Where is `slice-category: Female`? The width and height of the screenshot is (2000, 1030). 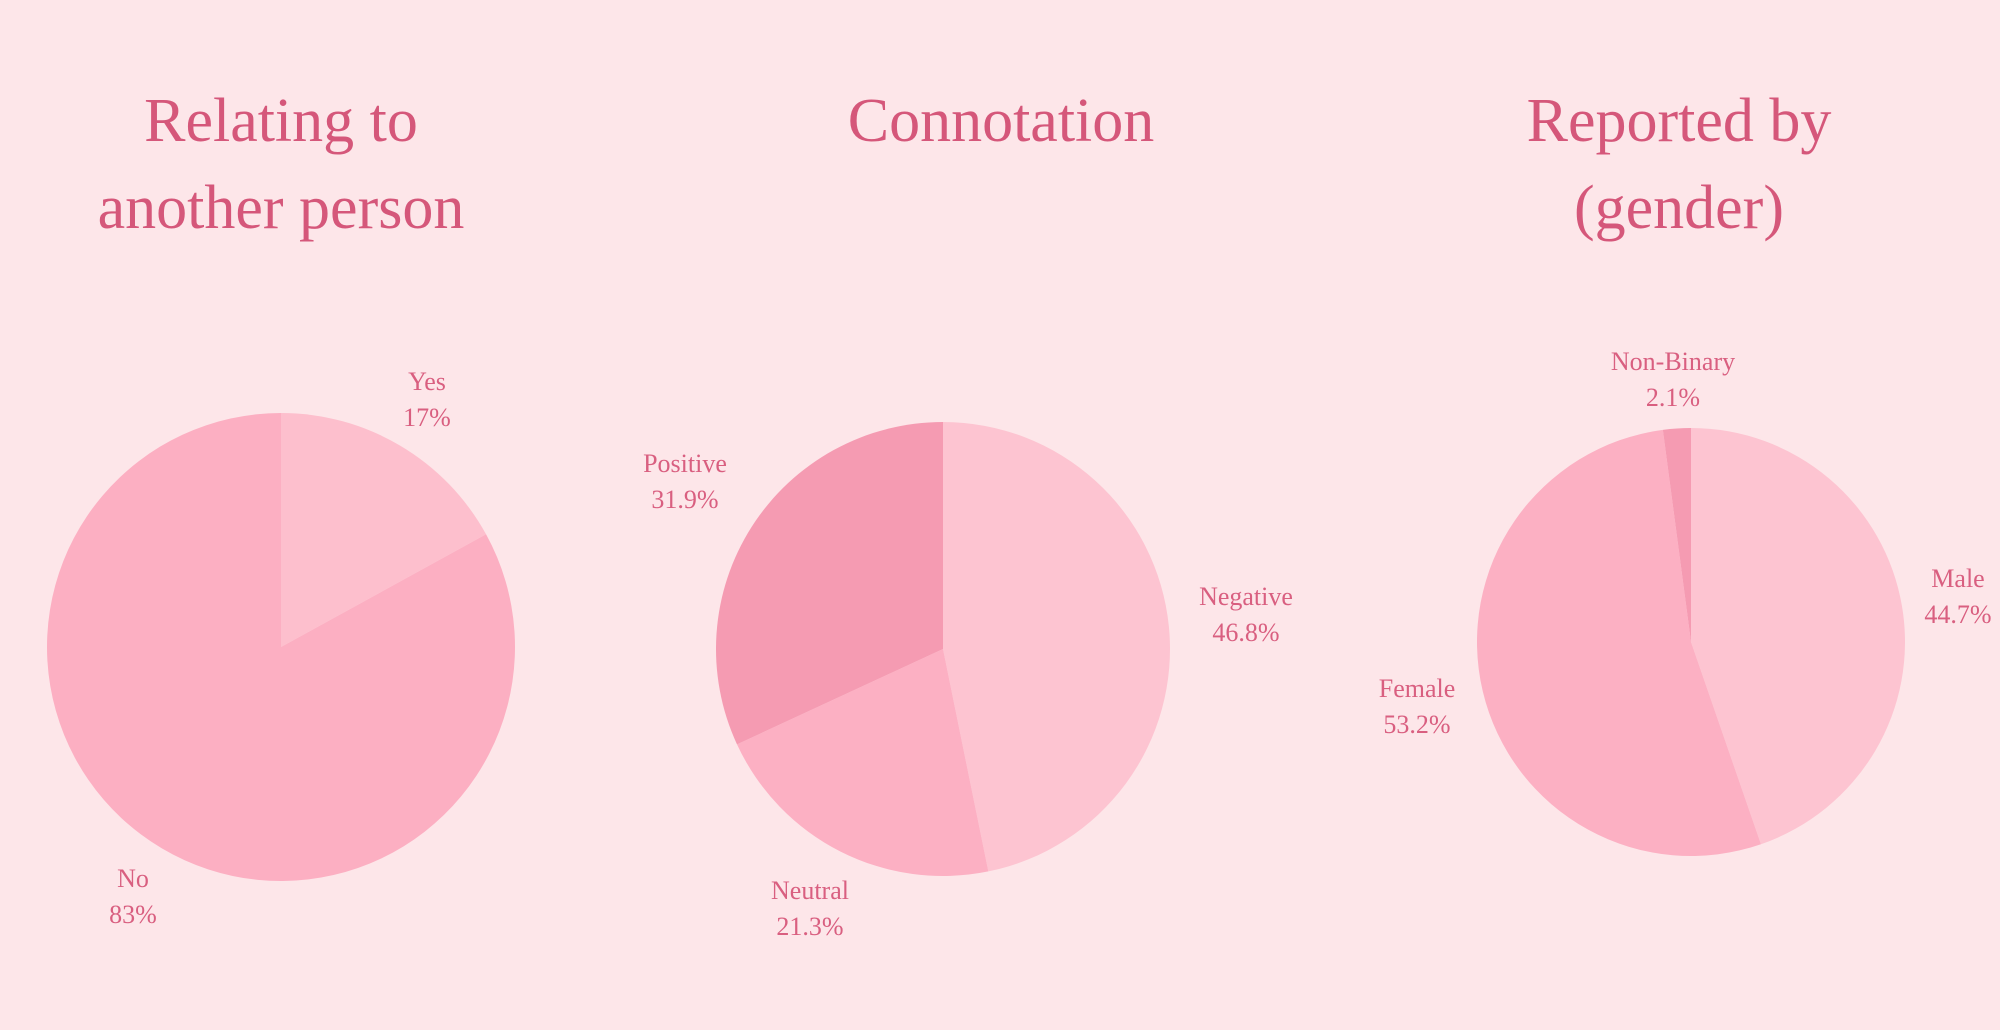 slice-category: Female is located at coordinates (1417, 688).